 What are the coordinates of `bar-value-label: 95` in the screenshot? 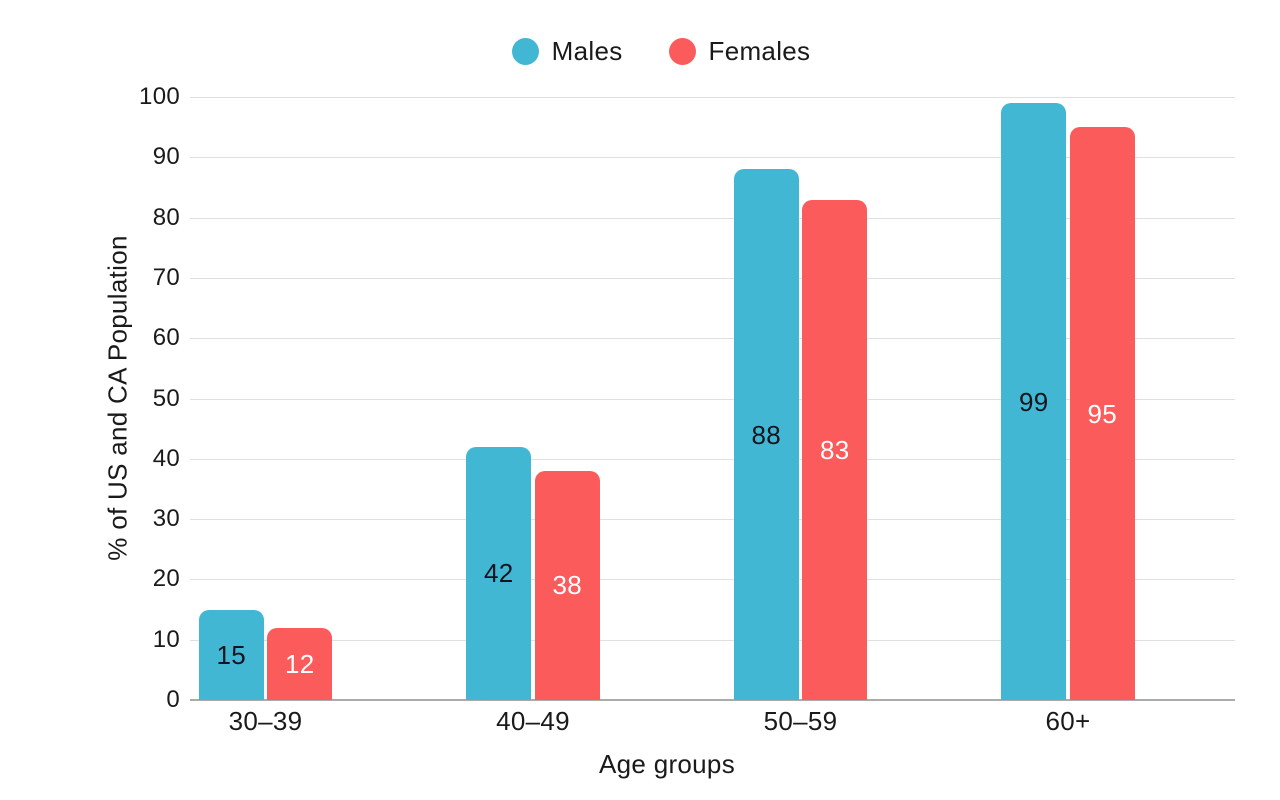 It's located at (1102, 413).